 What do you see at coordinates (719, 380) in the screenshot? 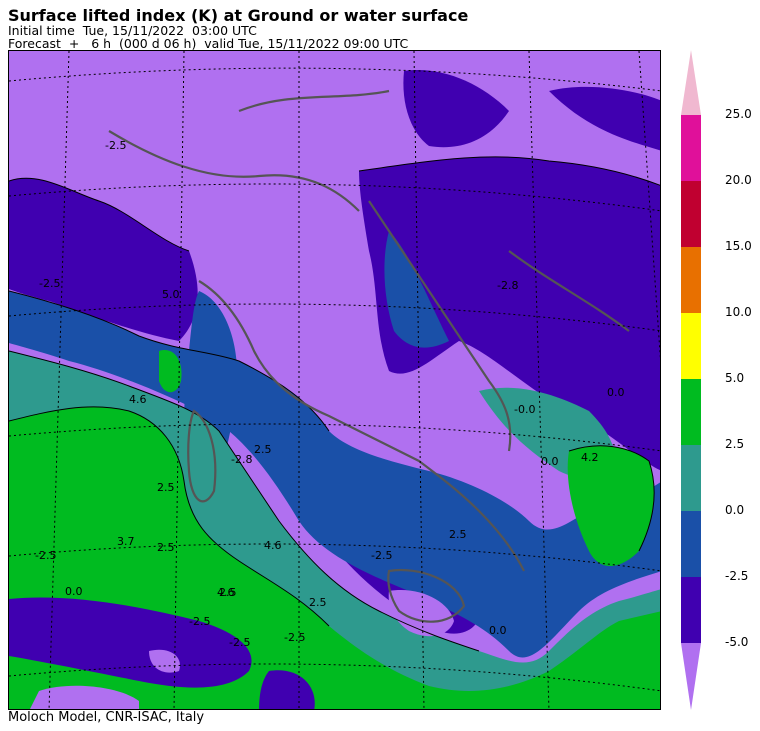
I see `colorbar` at bounding box center [719, 380].